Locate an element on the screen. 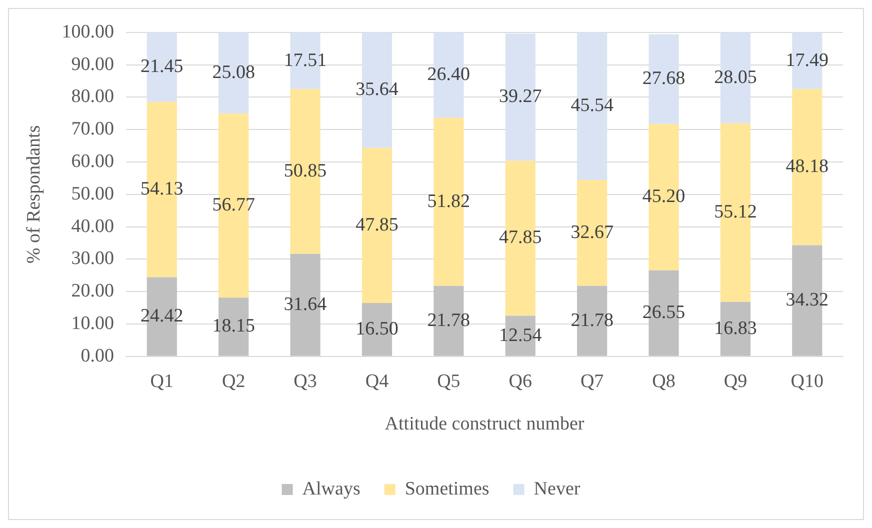 This screenshot has height=528, width=872. y-tick-label: 70.00 is located at coordinates (92, 129).